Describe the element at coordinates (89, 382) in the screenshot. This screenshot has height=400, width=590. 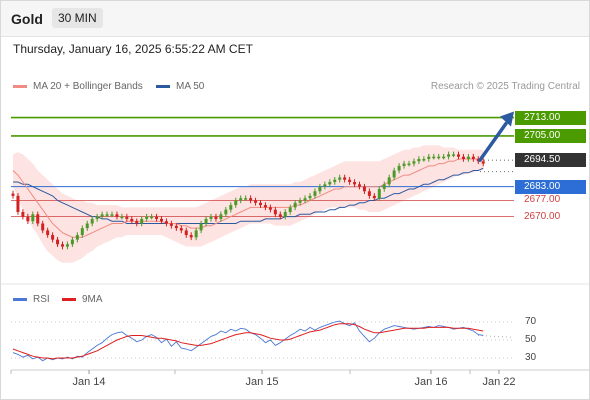
I see `x-tick-label: Jan 14` at that location.